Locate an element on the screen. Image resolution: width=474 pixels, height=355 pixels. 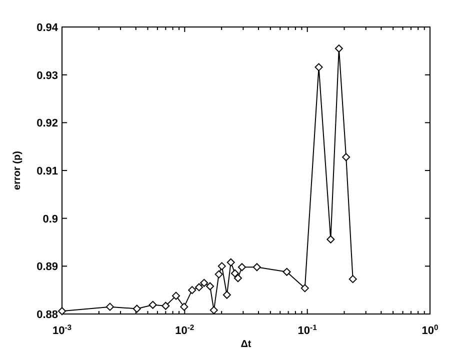
y-tick-label: 0.93 is located at coordinates (47, 76).